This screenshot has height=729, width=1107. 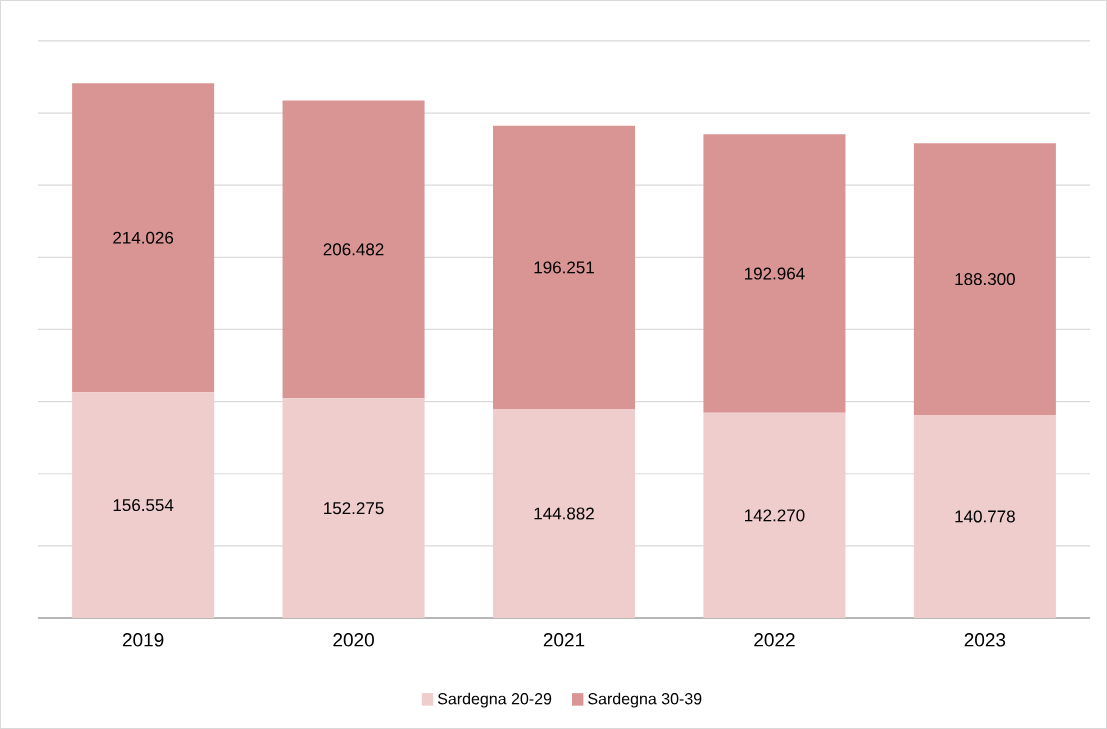 I want to click on data-label: 188.300, so click(x=985, y=279).